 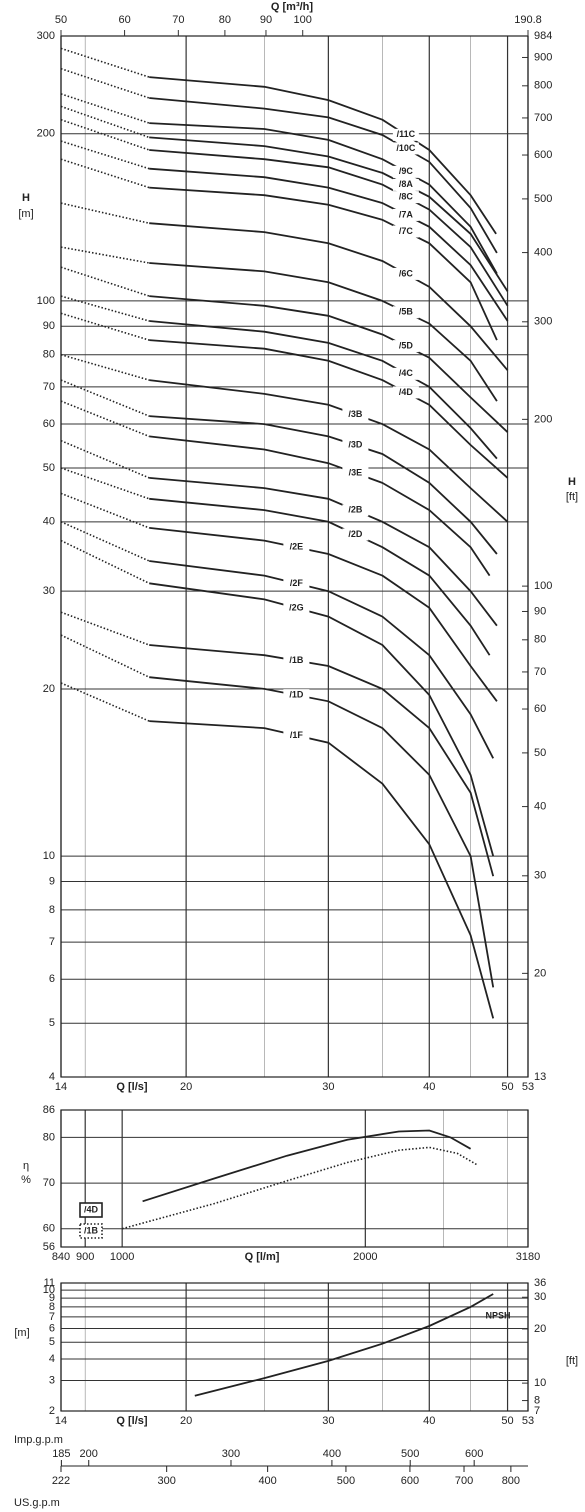 What do you see at coordinates (355, 445) in the screenshot?
I see `curve-label: /3D` at bounding box center [355, 445].